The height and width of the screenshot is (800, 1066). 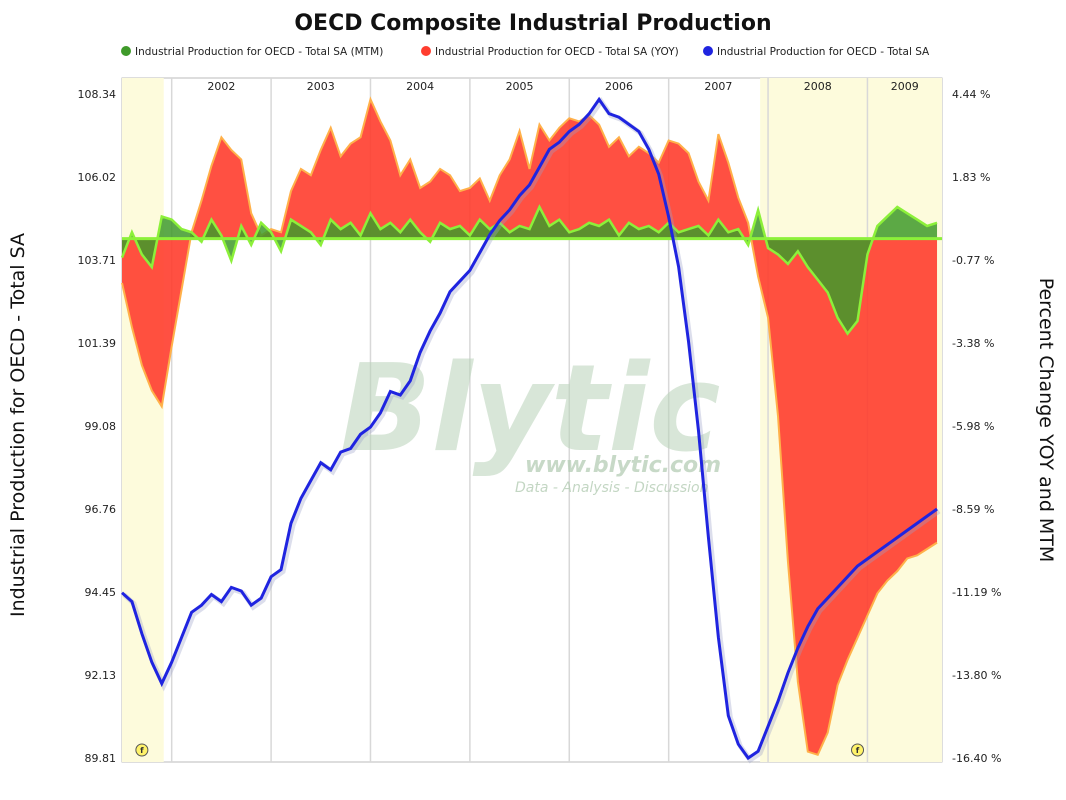 I want to click on y-left-tick-label: 99.08, so click(x=101, y=426).